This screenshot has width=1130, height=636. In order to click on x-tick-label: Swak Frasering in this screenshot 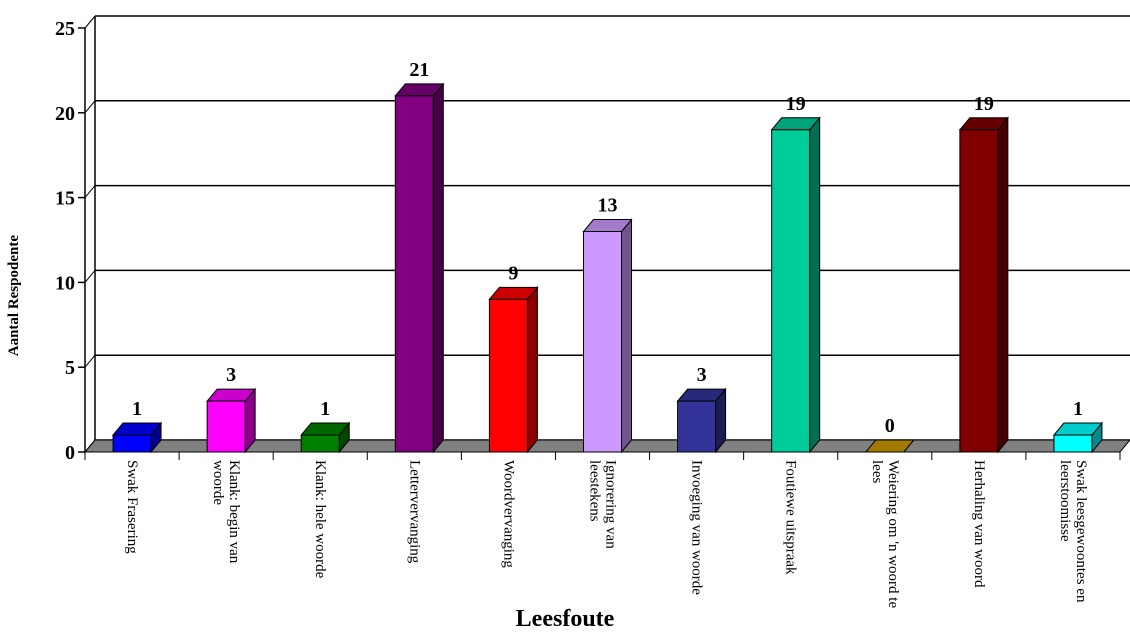, I will do `click(132, 507)`.